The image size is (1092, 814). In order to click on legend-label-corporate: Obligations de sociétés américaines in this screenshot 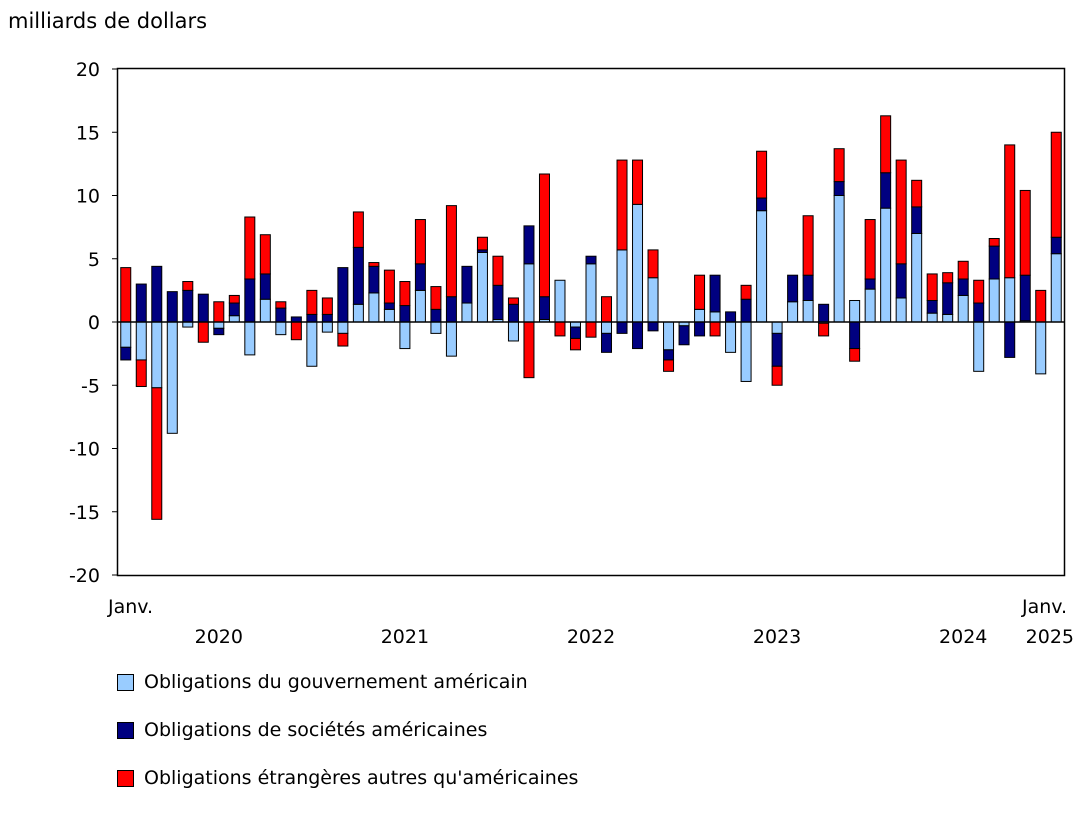, I will do `click(316, 730)`.